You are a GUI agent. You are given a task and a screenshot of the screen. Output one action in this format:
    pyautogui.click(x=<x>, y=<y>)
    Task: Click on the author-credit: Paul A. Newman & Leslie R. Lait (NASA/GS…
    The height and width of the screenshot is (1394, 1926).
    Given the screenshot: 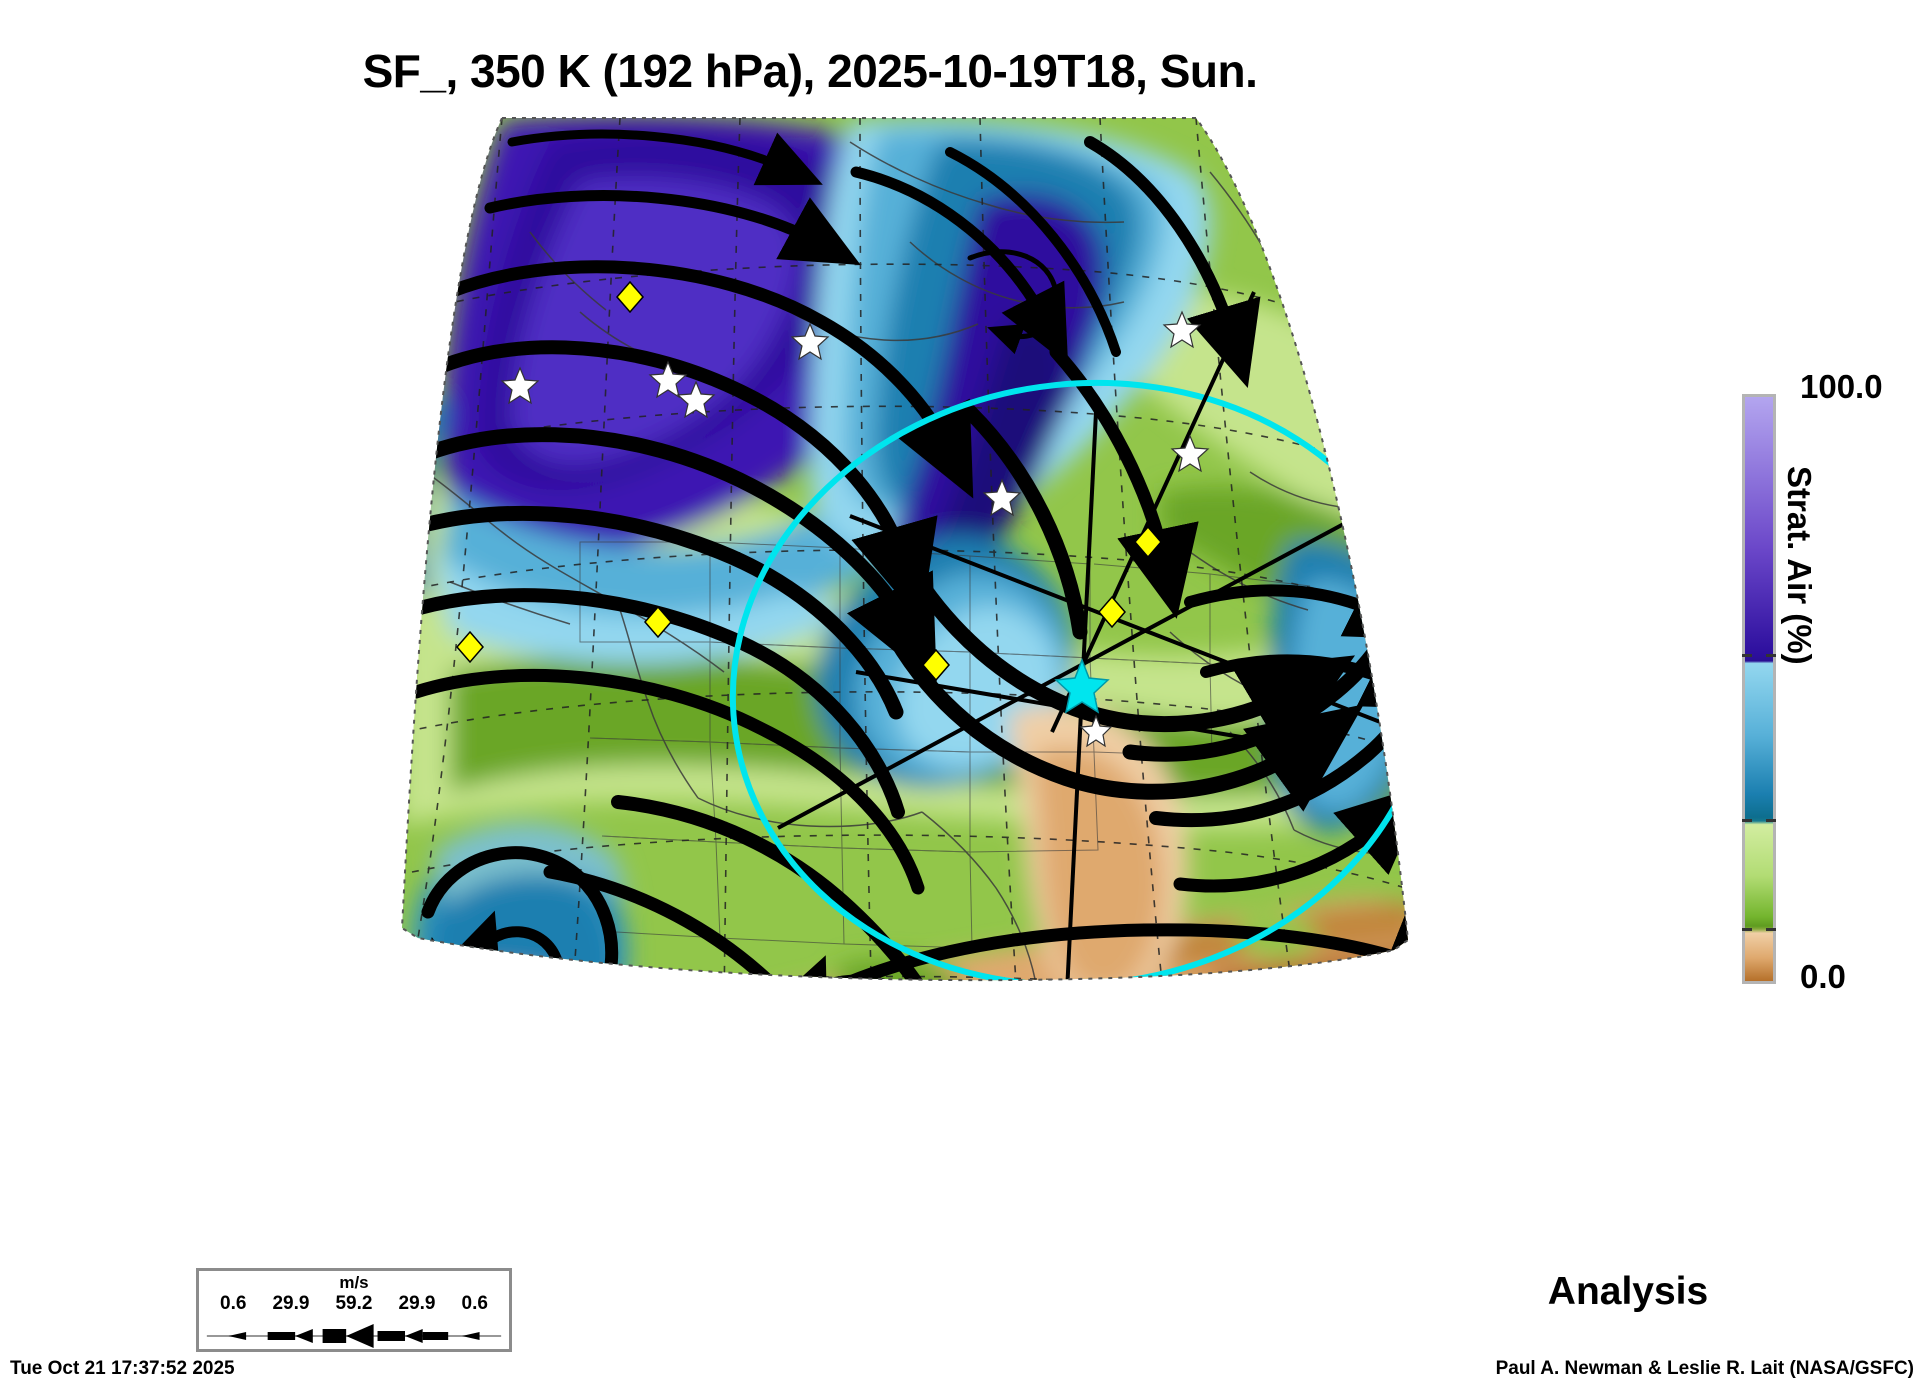 What is the action you would take?
    pyautogui.click(x=1704, y=1368)
    